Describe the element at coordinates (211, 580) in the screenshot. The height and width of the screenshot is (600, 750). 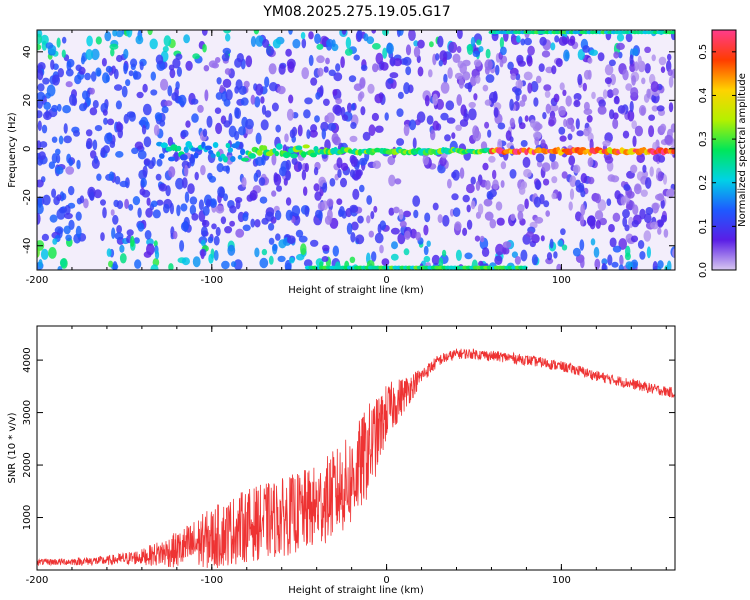
I see `x-tick-label: -100` at that location.